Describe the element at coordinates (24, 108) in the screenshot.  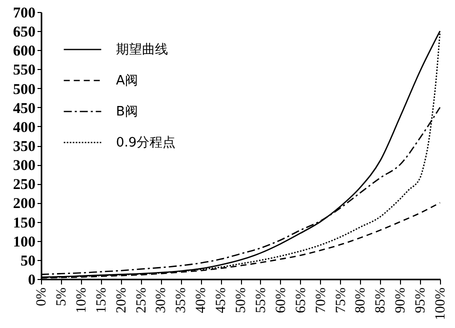
I see `y-tick-label: 450` at that location.